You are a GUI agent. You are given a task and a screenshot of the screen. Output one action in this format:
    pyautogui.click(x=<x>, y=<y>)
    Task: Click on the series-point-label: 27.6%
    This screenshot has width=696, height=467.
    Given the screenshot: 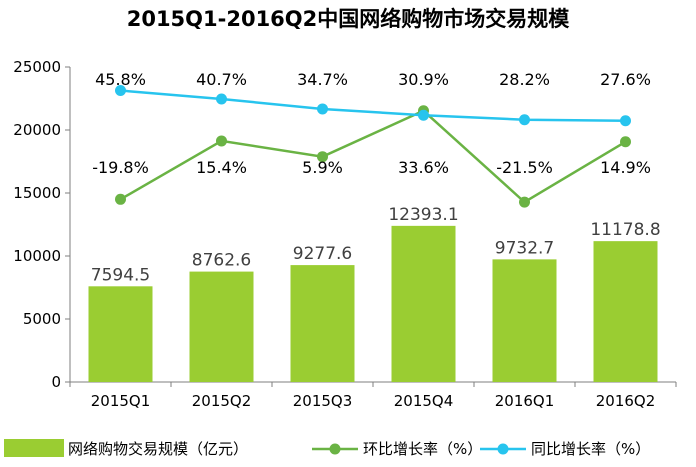 What is the action you would take?
    pyautogui.click(x=625, y=79)
    